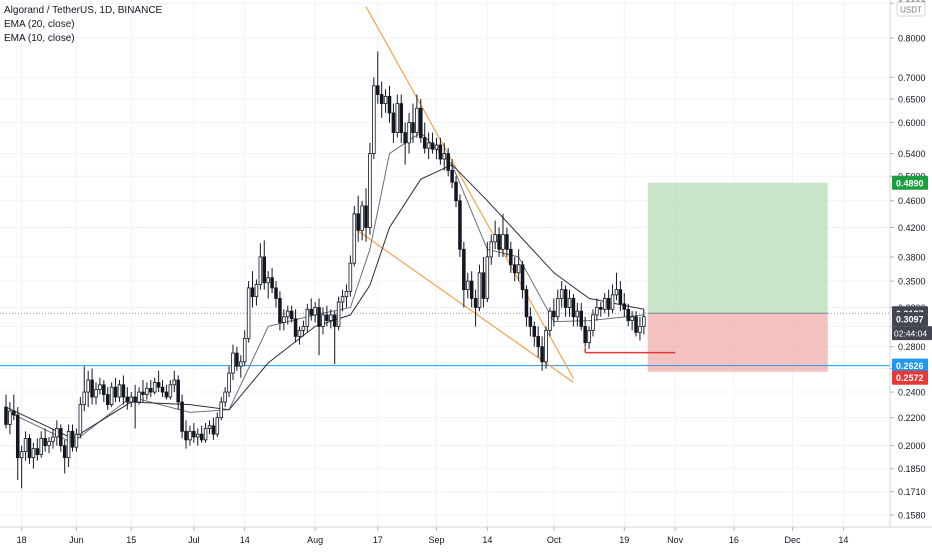  Describe the element at coordinates (39, 38) in the screenshot. I see `legend-ema10: EMA (10, close)` at that location.